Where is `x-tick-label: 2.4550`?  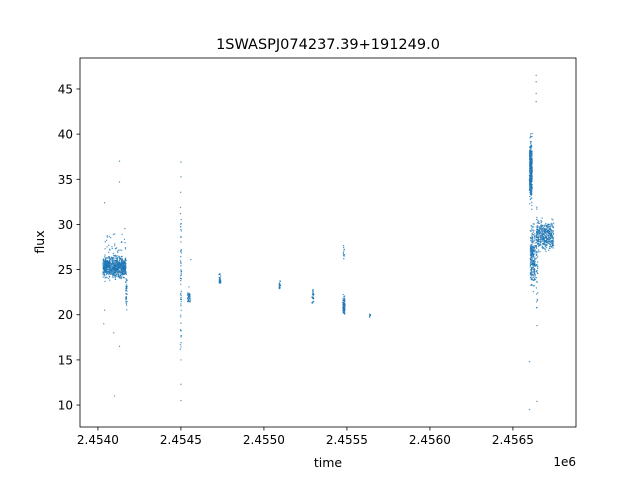 x-tick-label: 2.4550 is located at coordinates (264, 440).